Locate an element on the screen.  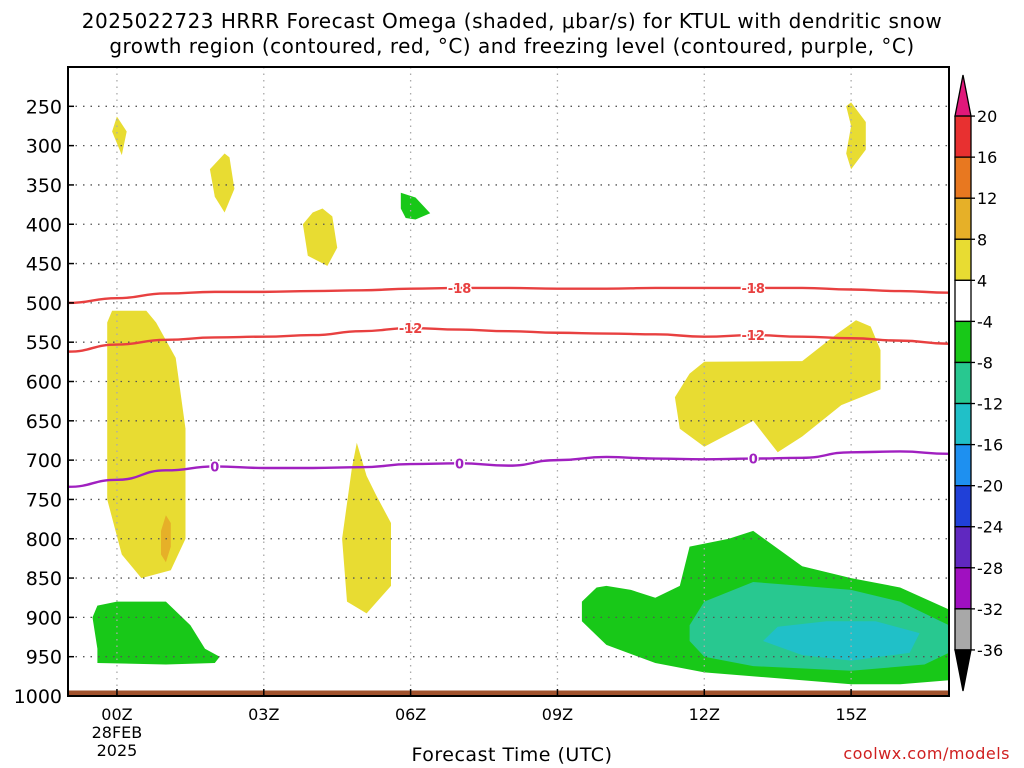
colorbar: 20 16 12 8 4 -4 -8 -12 -16 -20 -24 -28 -32 -36 is located at coordinates (978, 383).